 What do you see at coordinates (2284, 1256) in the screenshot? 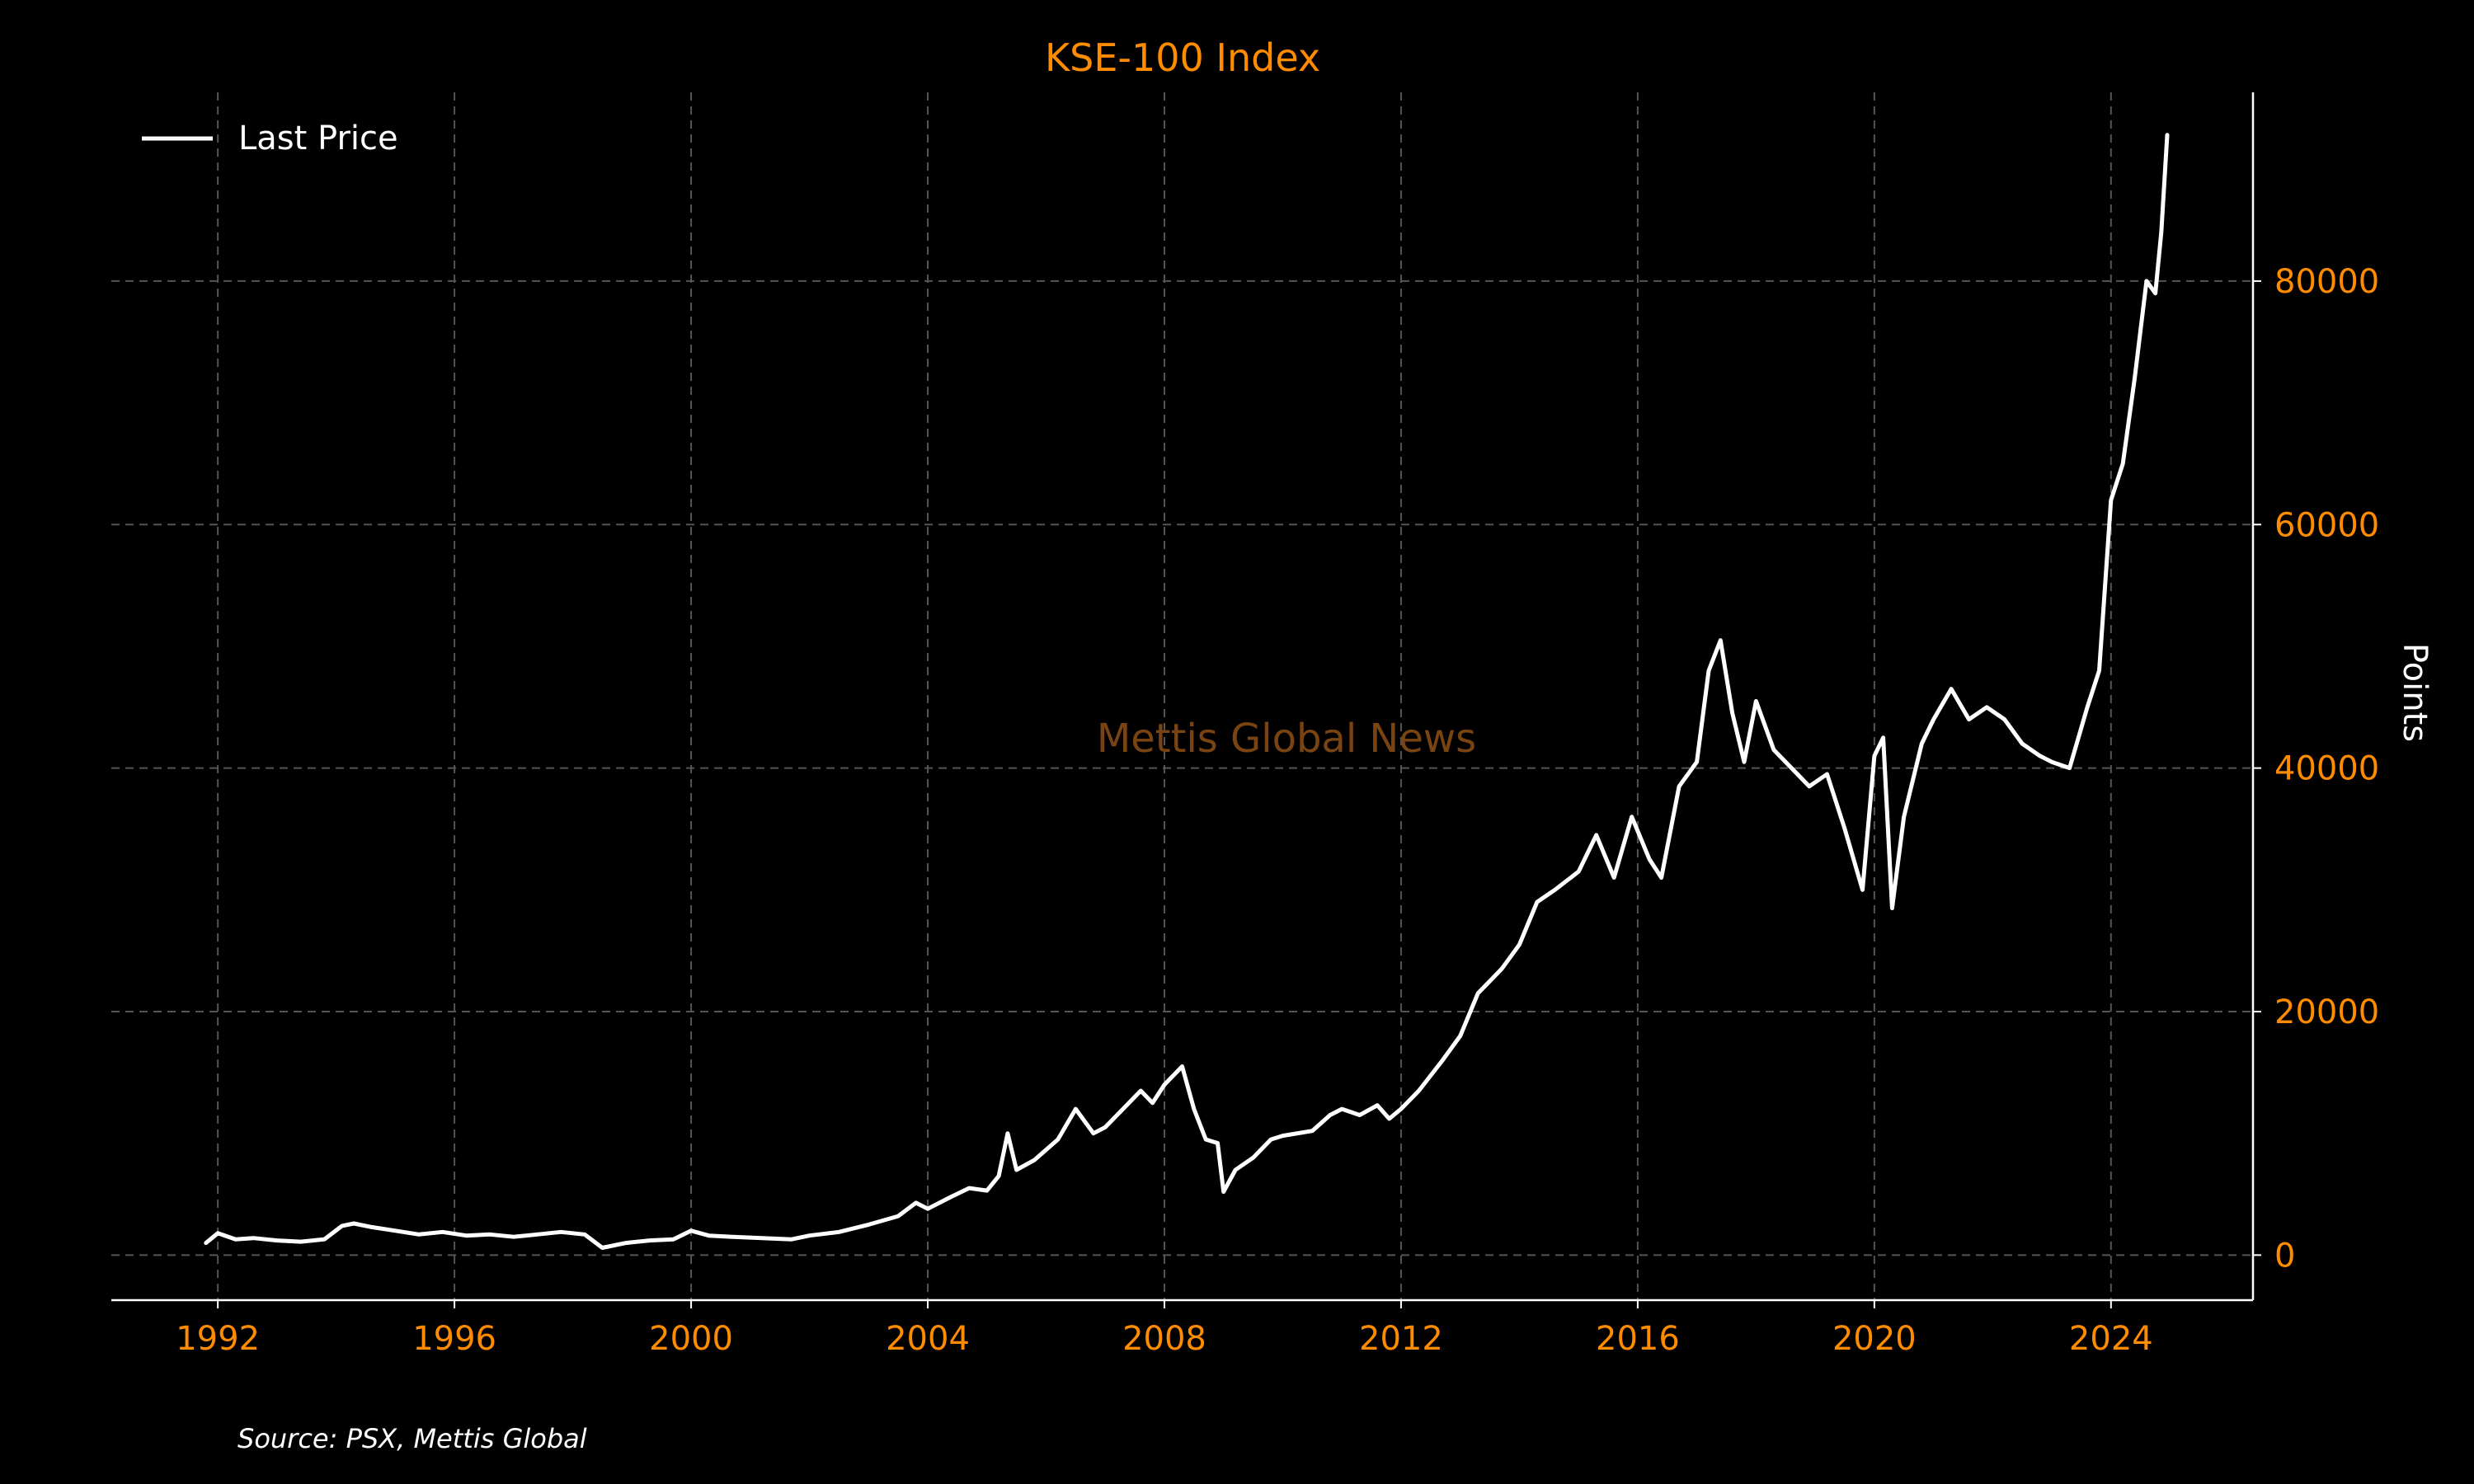
I see `y-tick-label: 0` at bounding box center [2284, 1256].